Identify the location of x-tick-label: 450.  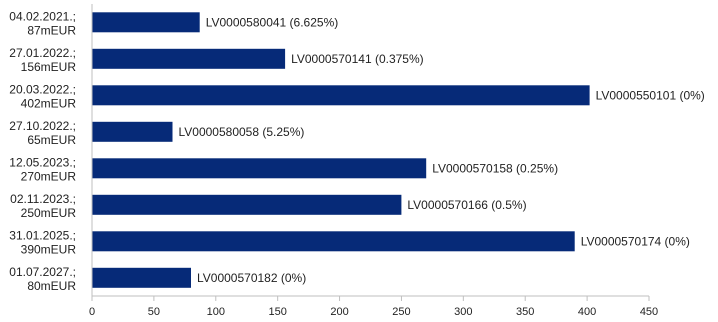
(649, 312).